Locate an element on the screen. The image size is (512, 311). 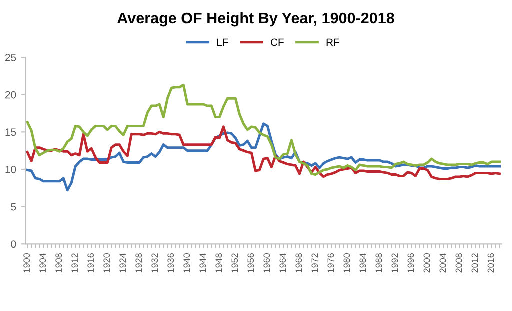
x-tick-label: 1984 is located at coordinates (363, 263).